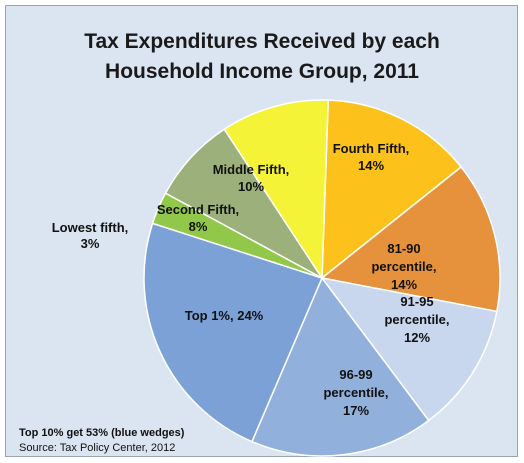 The height and width of the screenshot is (463, 524). I want to click on chart-note: Top 10% get 53% (blue wedges), so click(102, 433).